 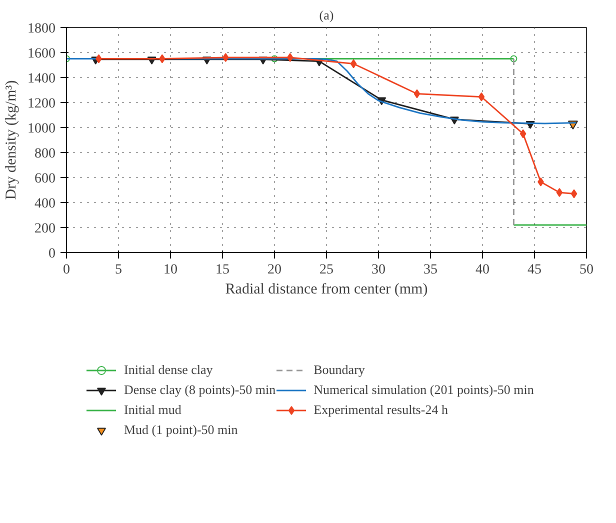 I want to click on legend-label: Boundary, so click(x=339, y=370).